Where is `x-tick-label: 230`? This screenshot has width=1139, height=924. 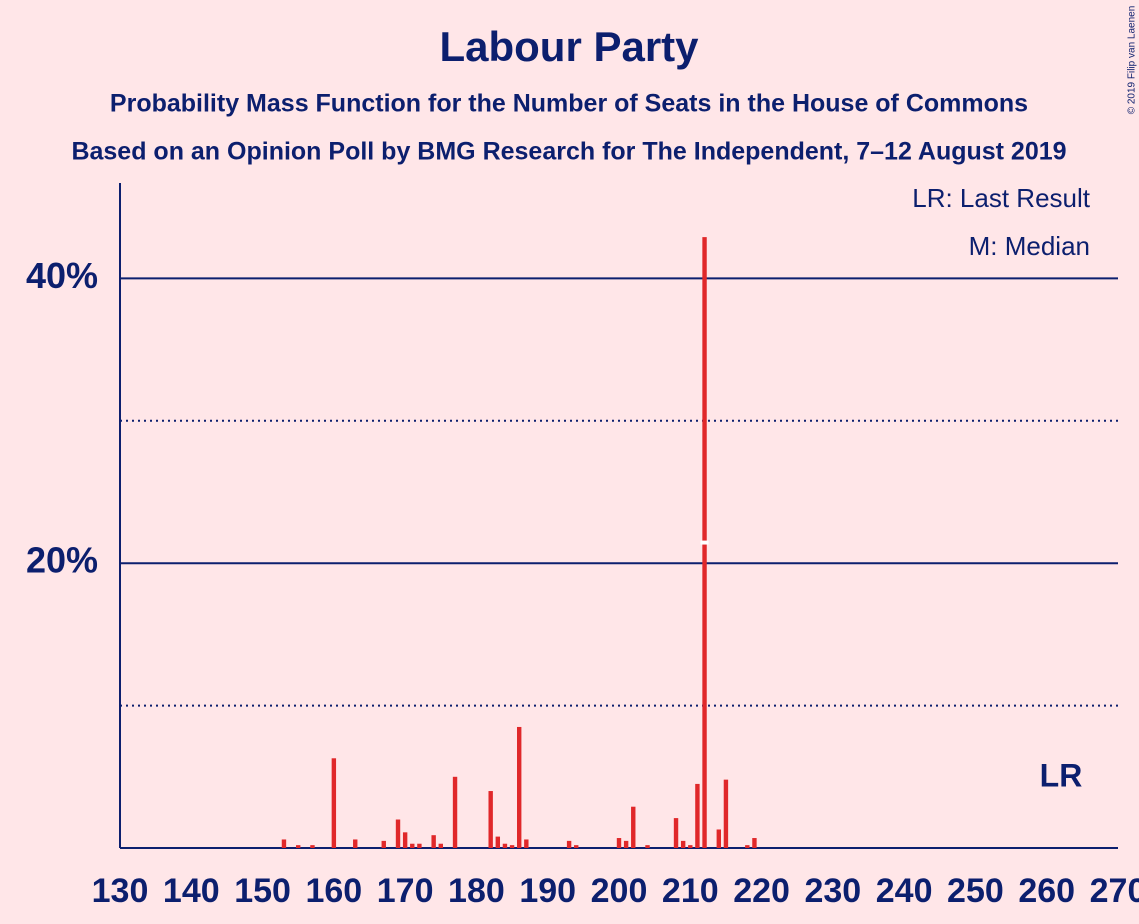 x-tick-label: 230 is located at coordinates (832, 891).